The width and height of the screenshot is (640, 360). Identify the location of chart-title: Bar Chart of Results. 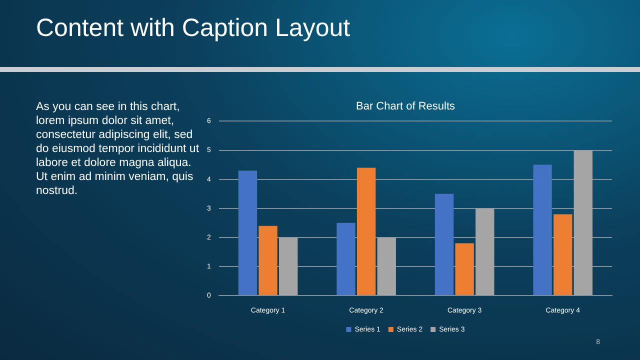
(406, 106).